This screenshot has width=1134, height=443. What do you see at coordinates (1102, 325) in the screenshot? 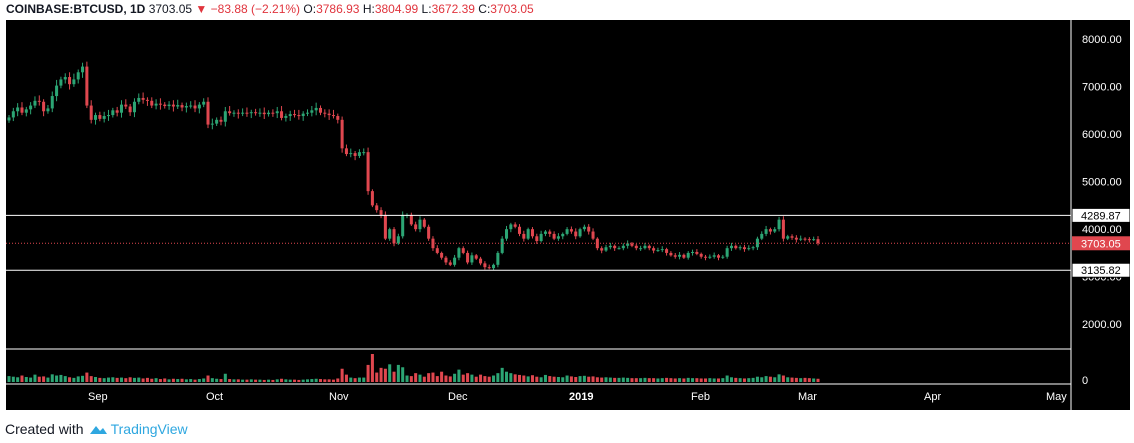
I see `price-tick-label: 2000.00` at bounding box center [1102, 325].